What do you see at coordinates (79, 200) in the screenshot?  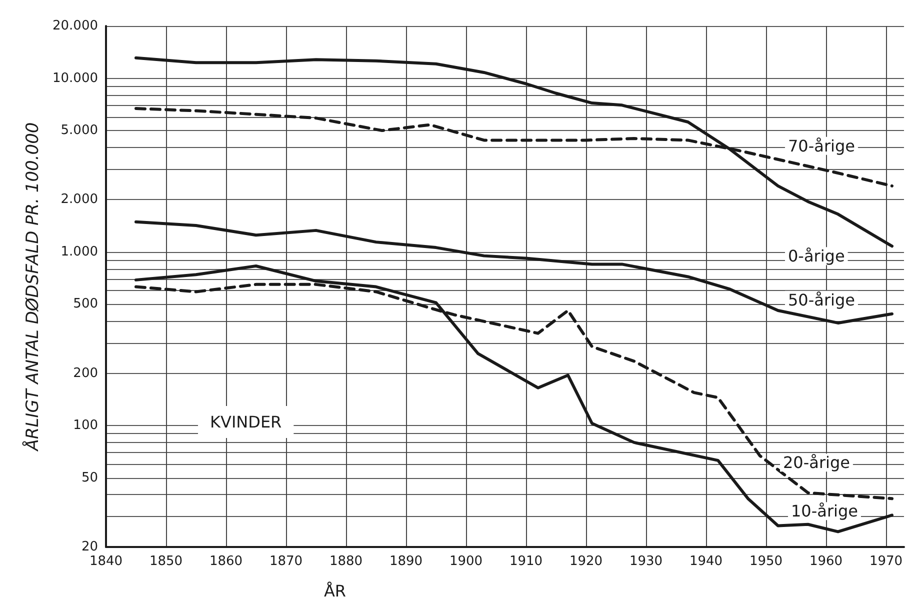 I see `y-tick-label: 2.000` at bounding box center [79, 200].